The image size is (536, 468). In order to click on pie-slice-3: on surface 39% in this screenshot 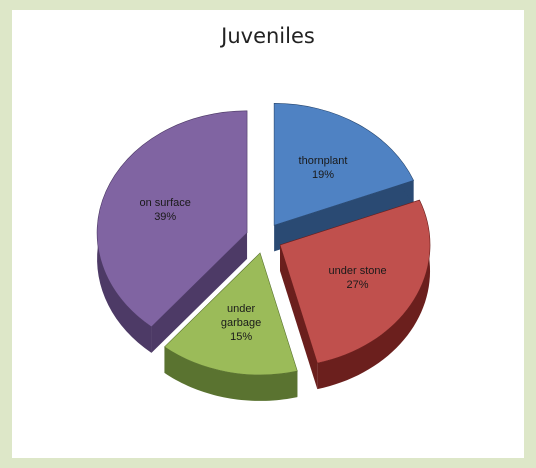, I will do `click(172, 231)`.